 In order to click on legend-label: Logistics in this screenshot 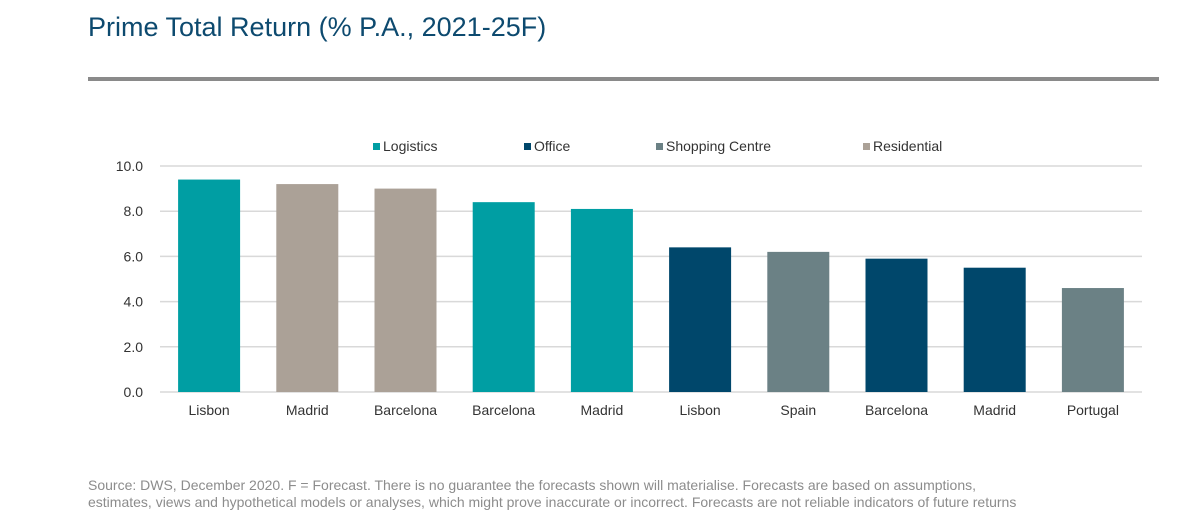, I will do `click(410, 146)`.